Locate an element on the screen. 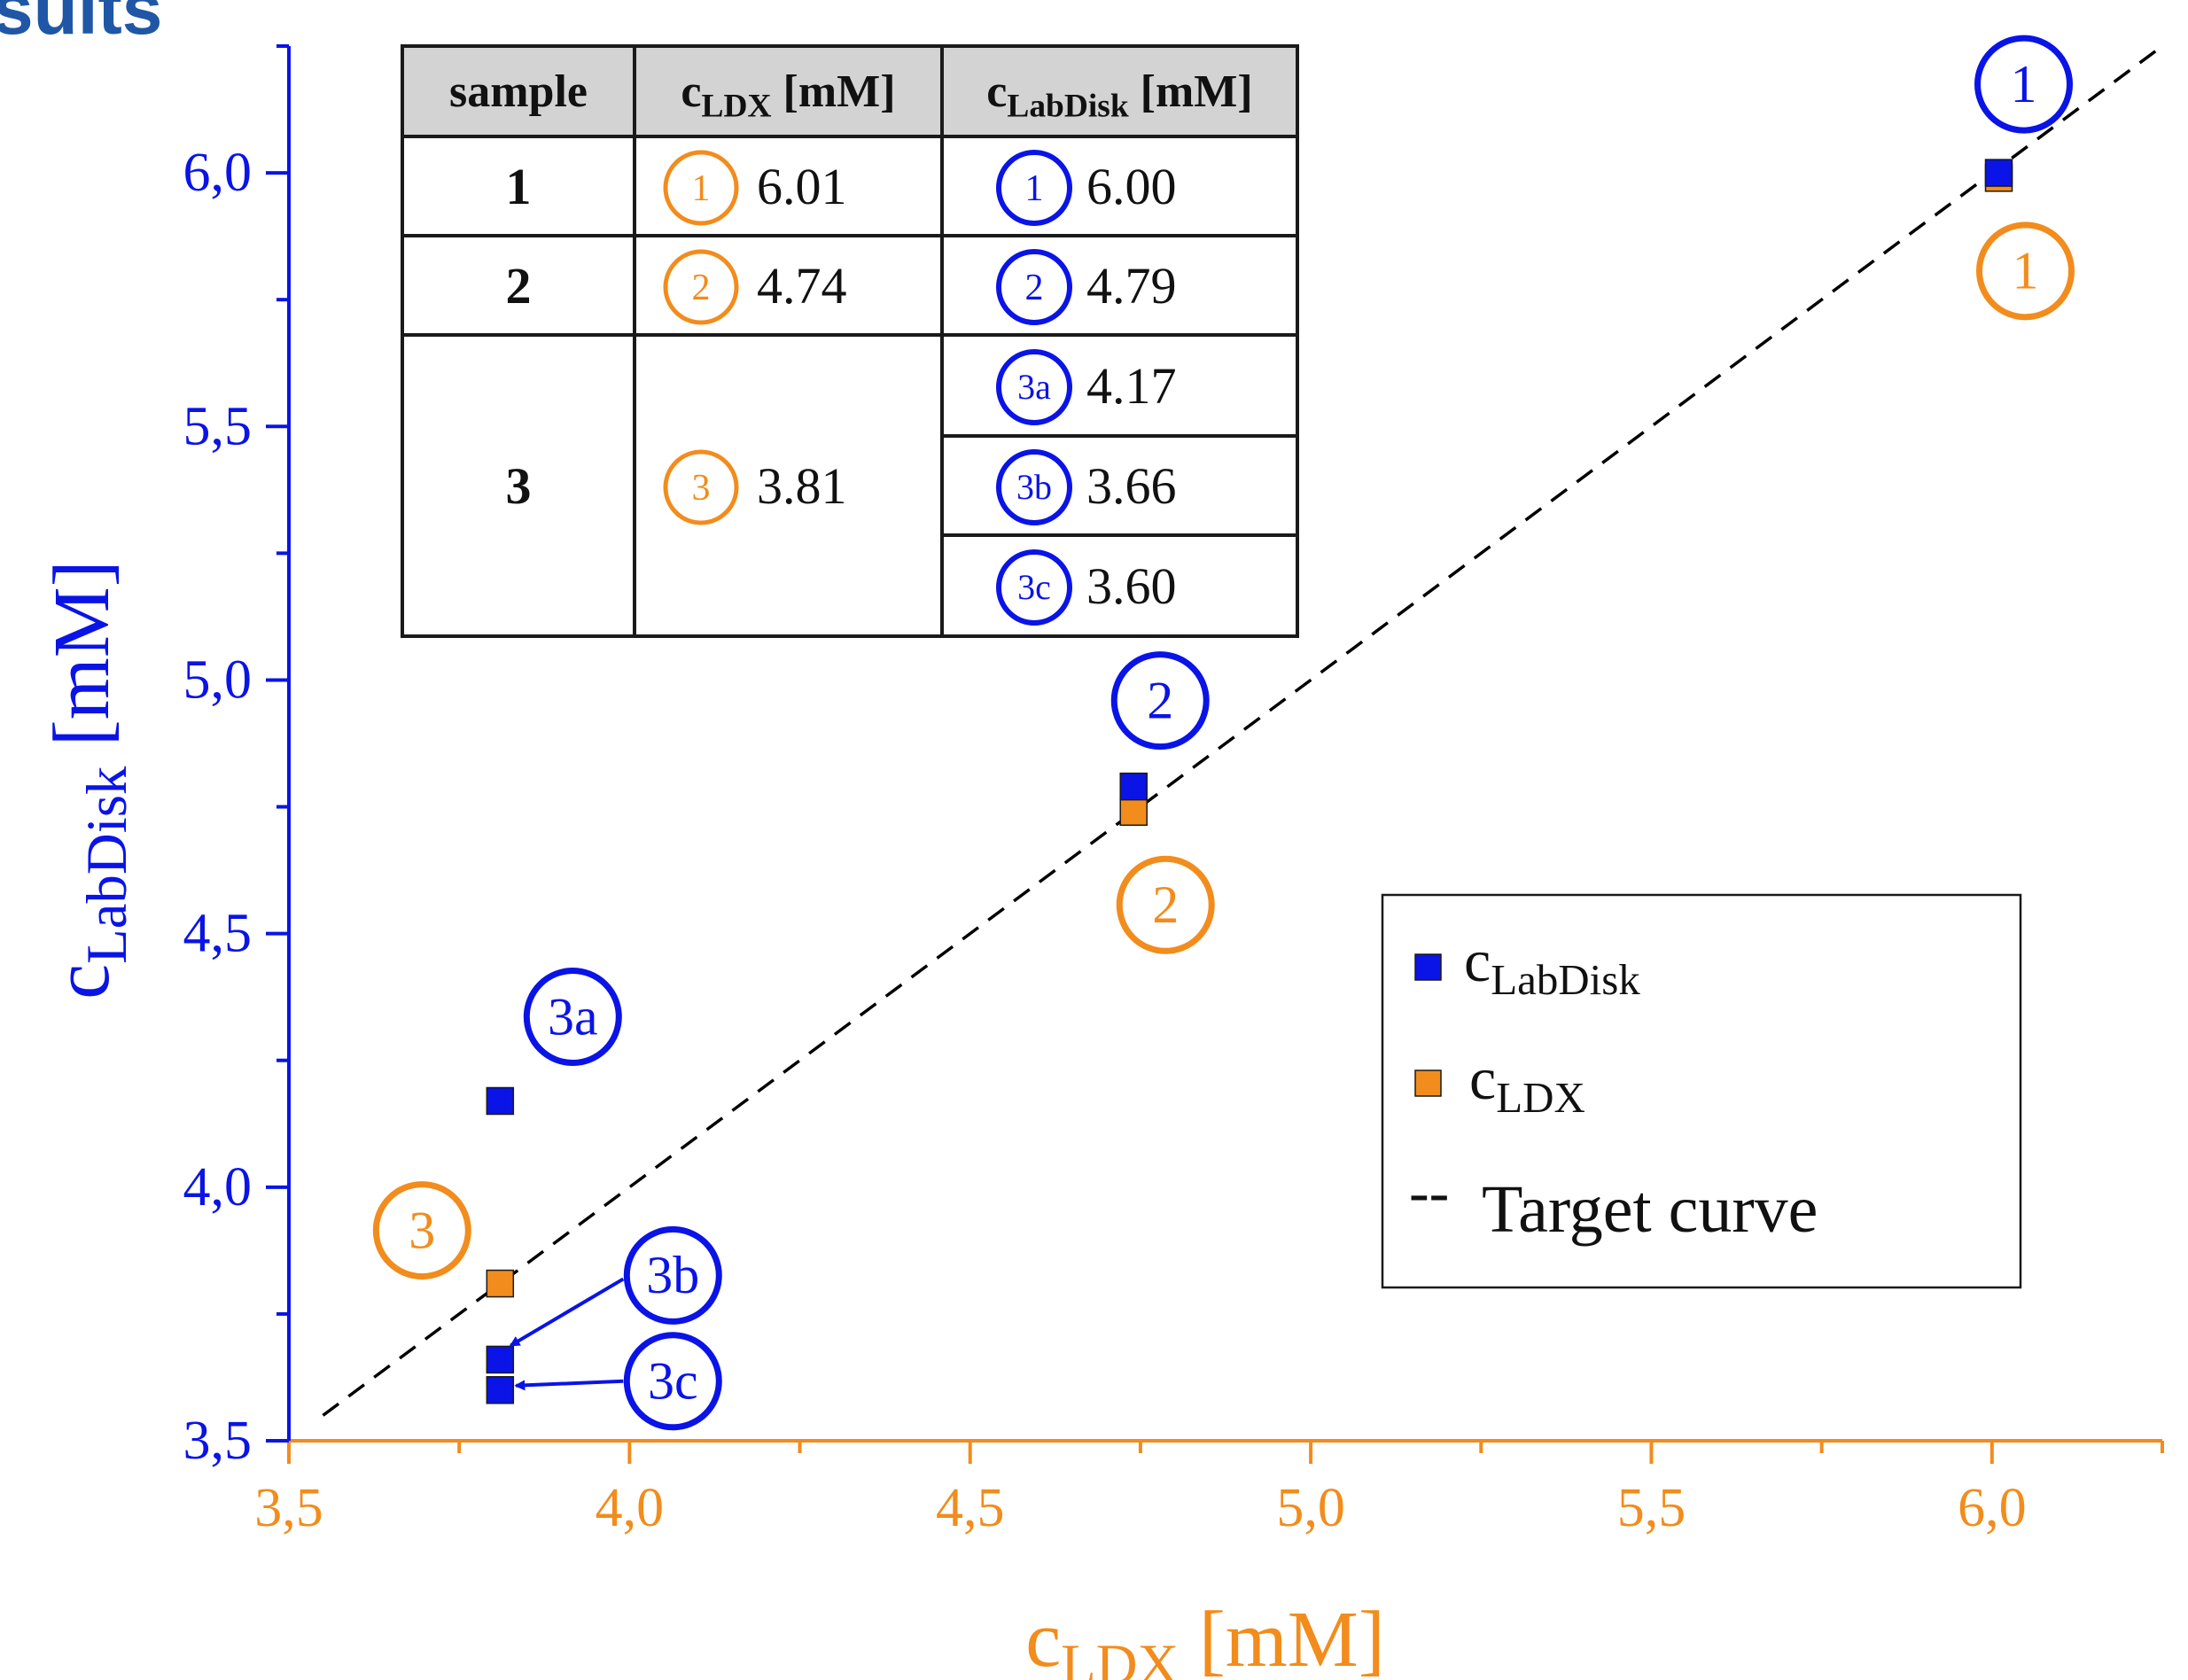 This screenshot has width=2188, height=1680. table-ldx-tag-1-text: 1 is located at coordinates (701, 188).